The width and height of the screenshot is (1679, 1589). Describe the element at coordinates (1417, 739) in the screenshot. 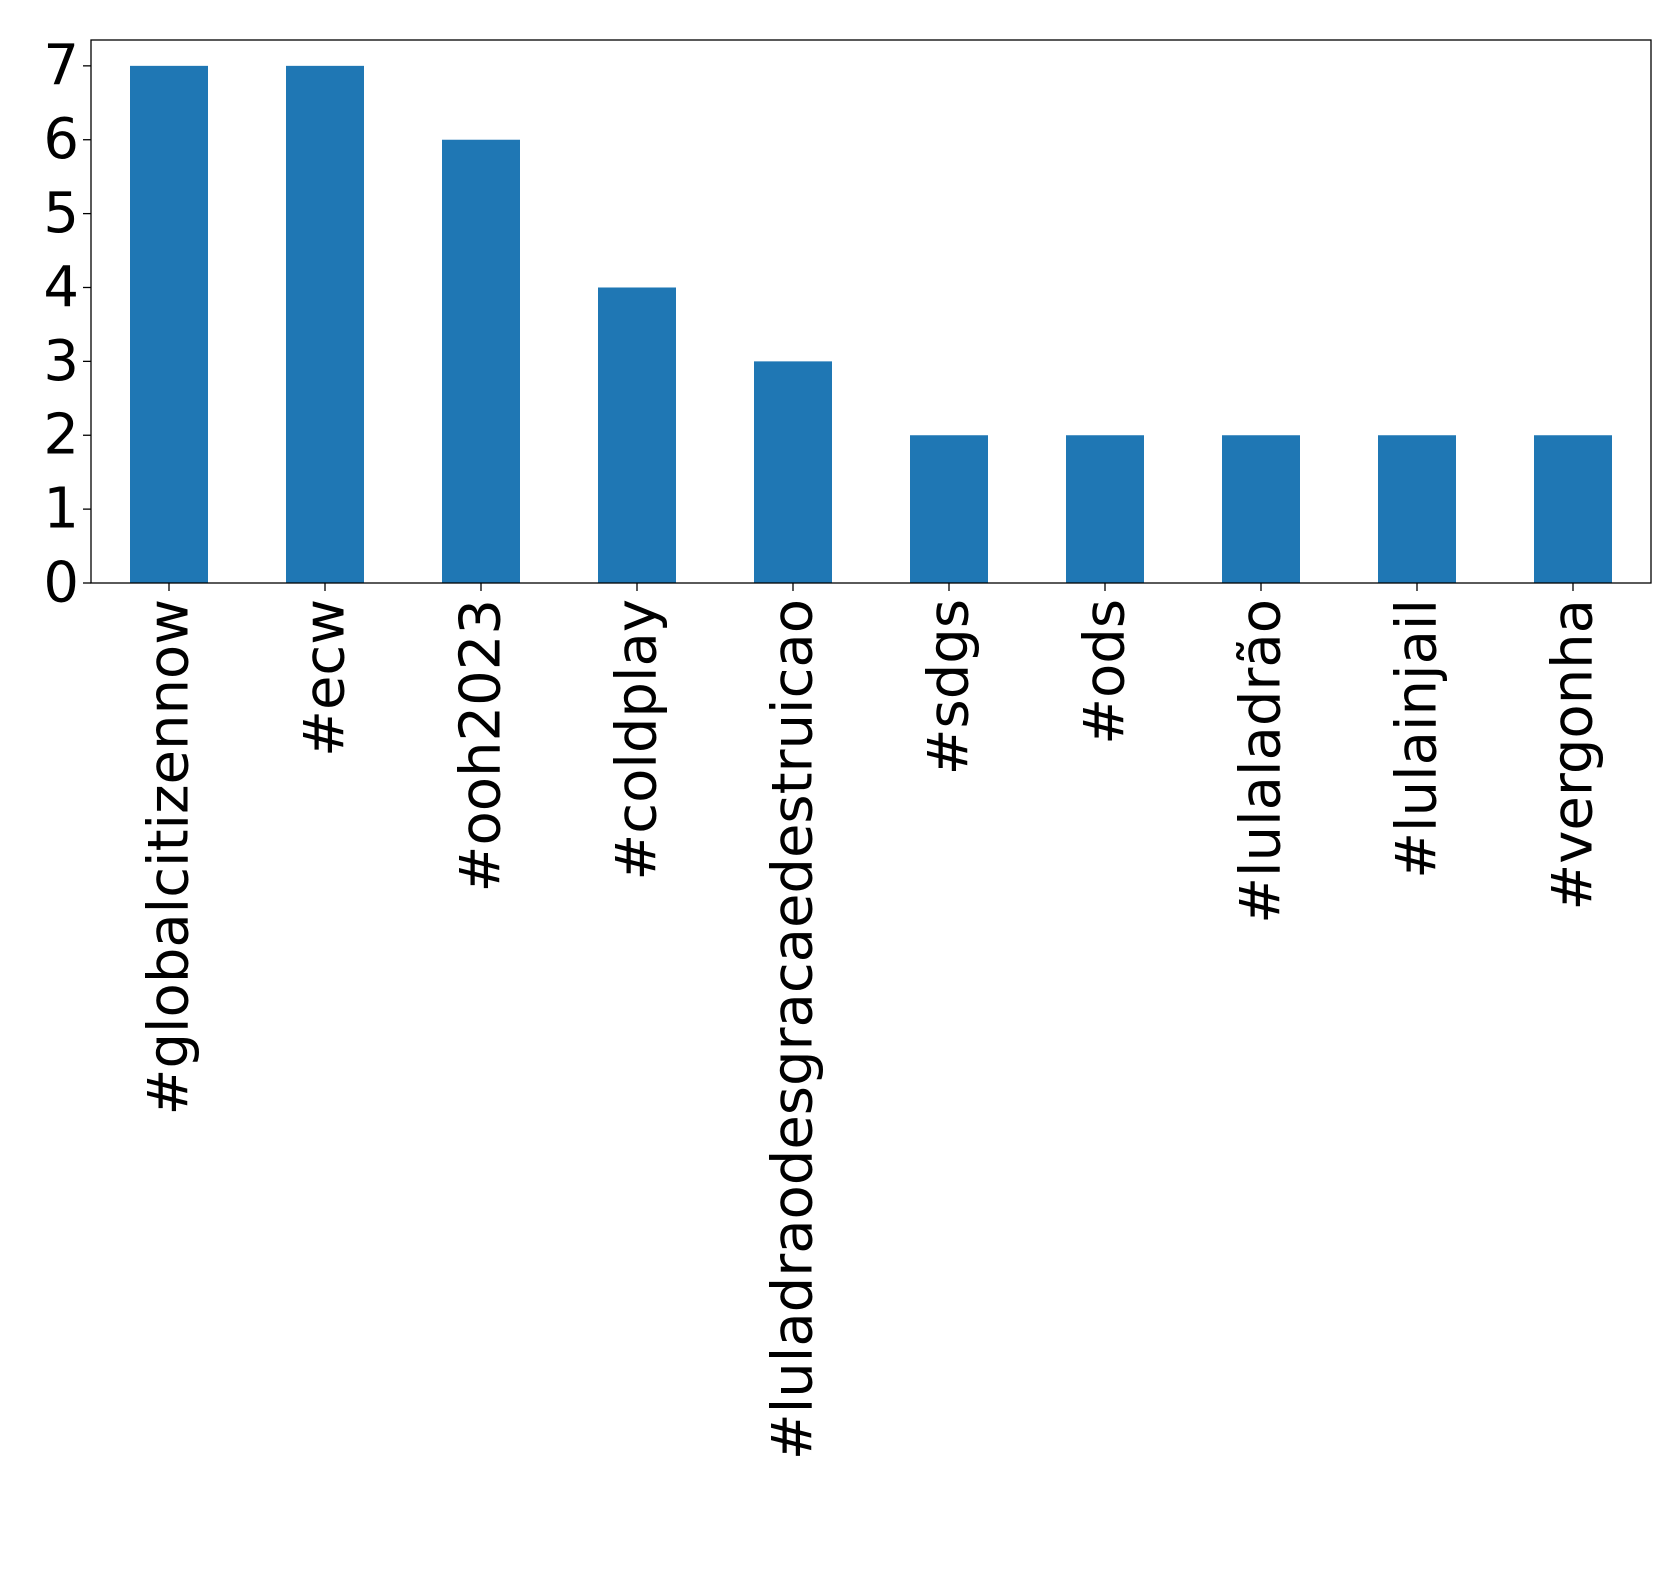

I see `x-tick-label: #lulainjail` at that location.